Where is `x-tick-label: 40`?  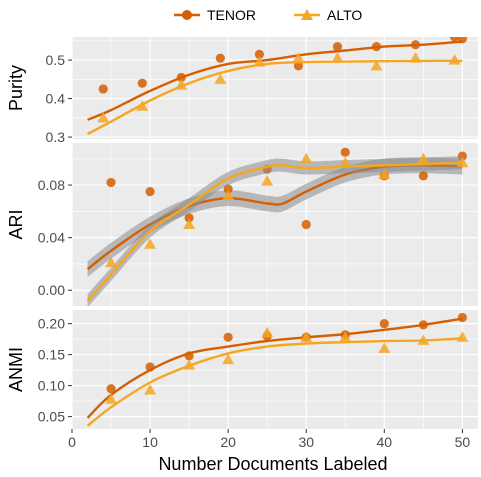 x-tick-label: 40 is located at coordinates (385, 442).